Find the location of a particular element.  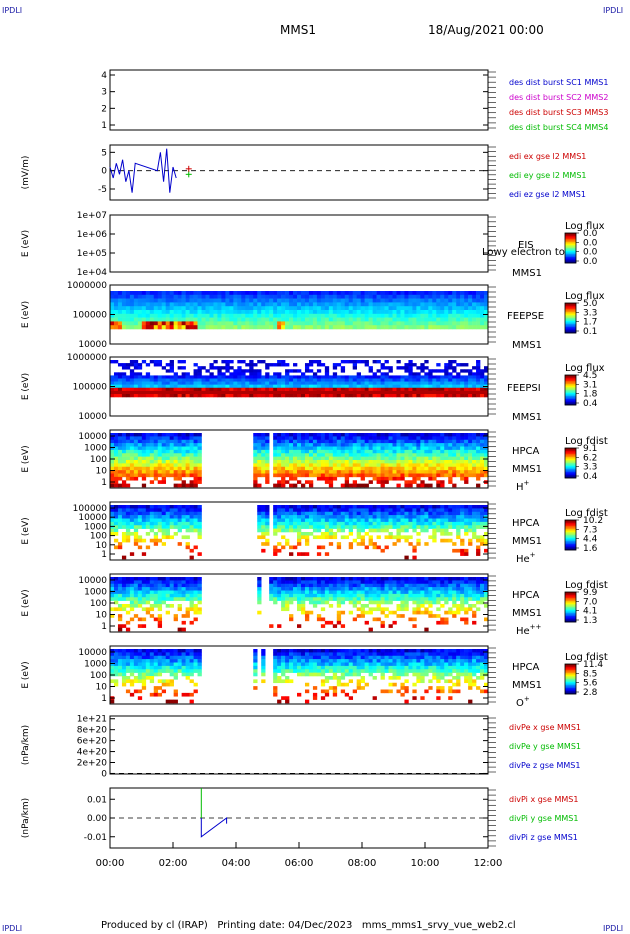

colorbar-segment is located at coordinates (570, 471).